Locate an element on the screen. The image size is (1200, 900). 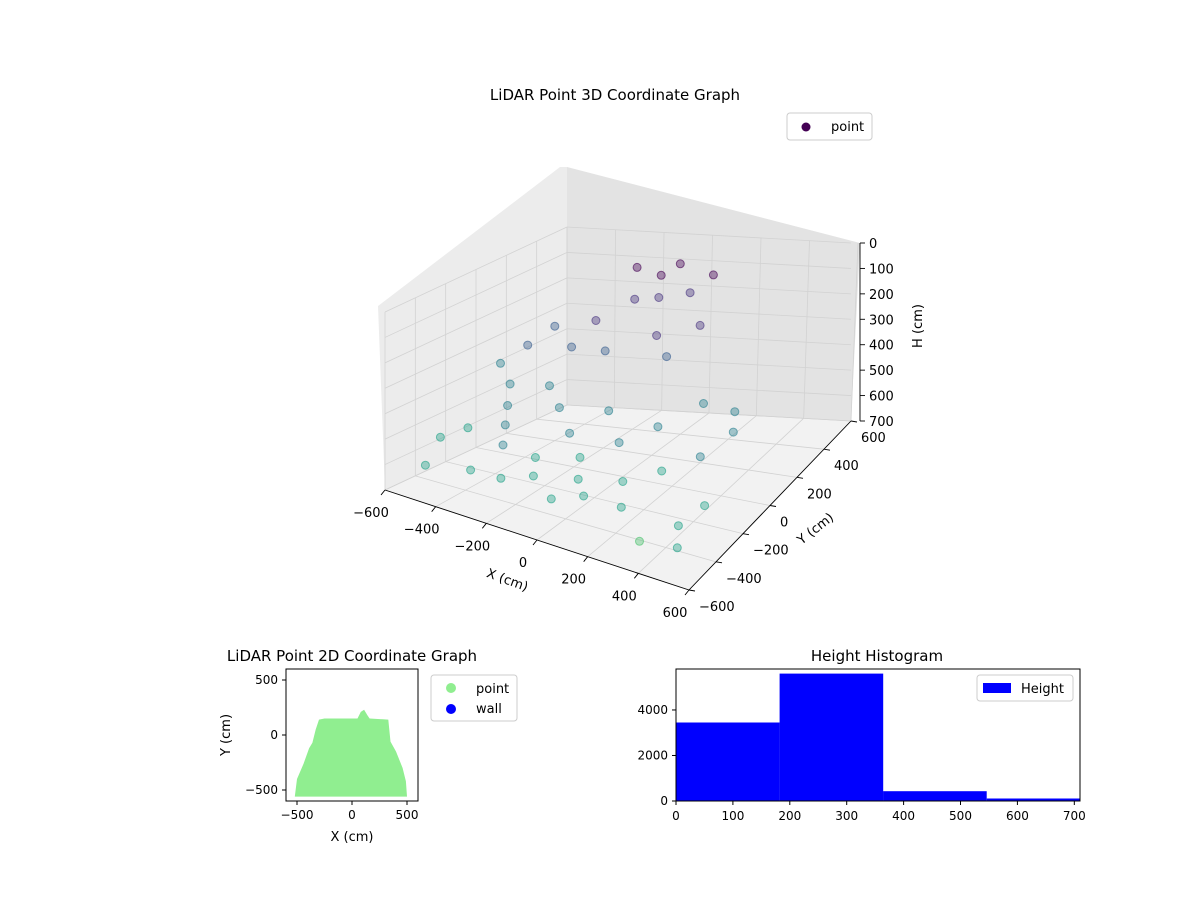
chart-3d-ytick-label: 0 is located at coordinates (784, 523).